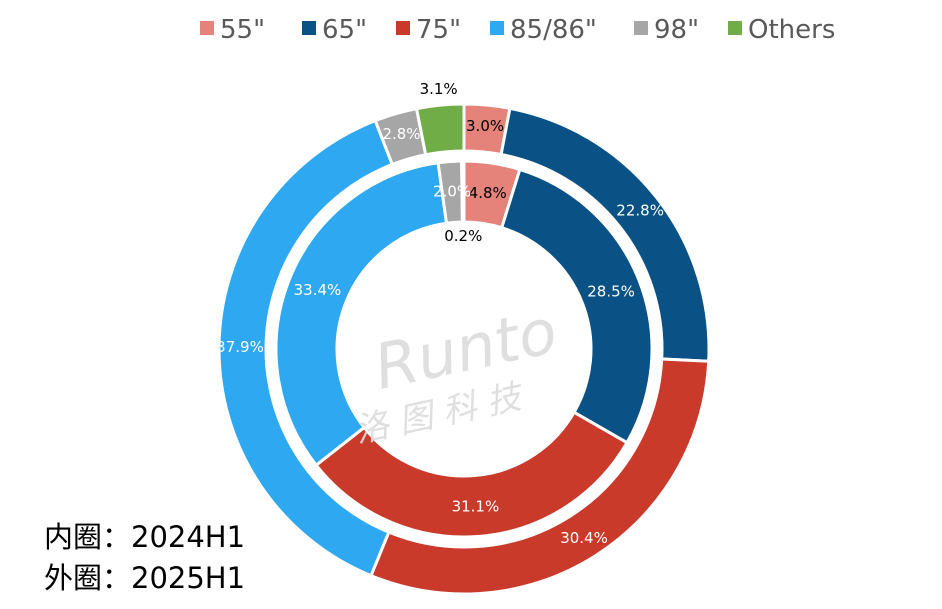 This screenshot has height=609, width=942. What do you see at coordinates (344, 30) in the screenshot?
I see `legend-label-1: 65"` at bounding box center [344, 30].